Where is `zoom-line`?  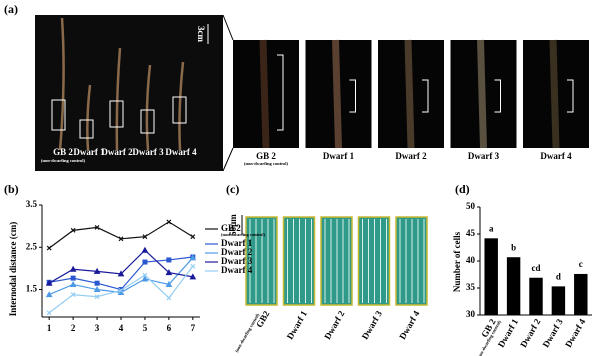 zoom-line is located at coordinates (228, 159).